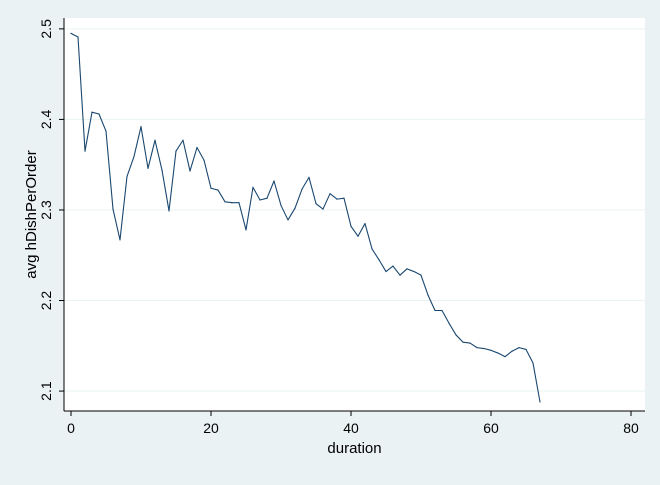 This screenshot has width=660, height=485. Describe the element at coordinates (71, 428) in the screenshot. I see `x-tick-label: 0` at that location.